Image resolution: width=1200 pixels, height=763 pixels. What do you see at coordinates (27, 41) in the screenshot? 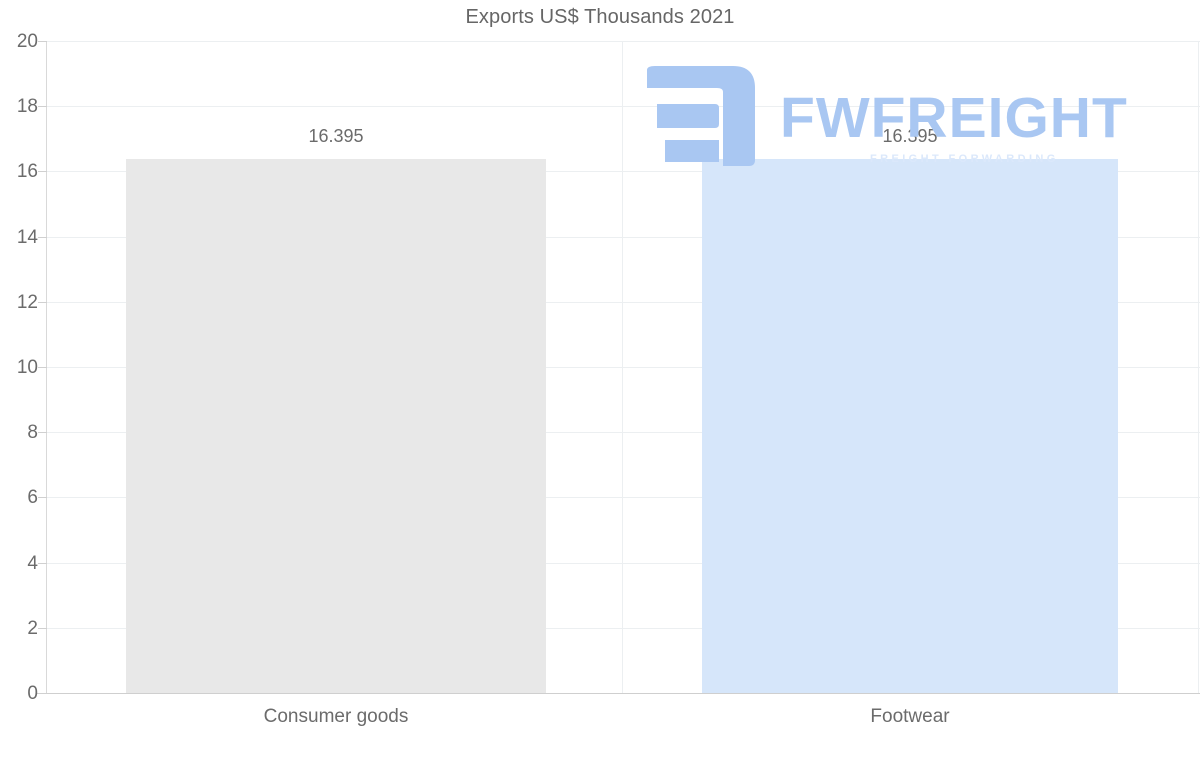
I see `y-tick-label-20: 20` at bounding box center [27, 41].